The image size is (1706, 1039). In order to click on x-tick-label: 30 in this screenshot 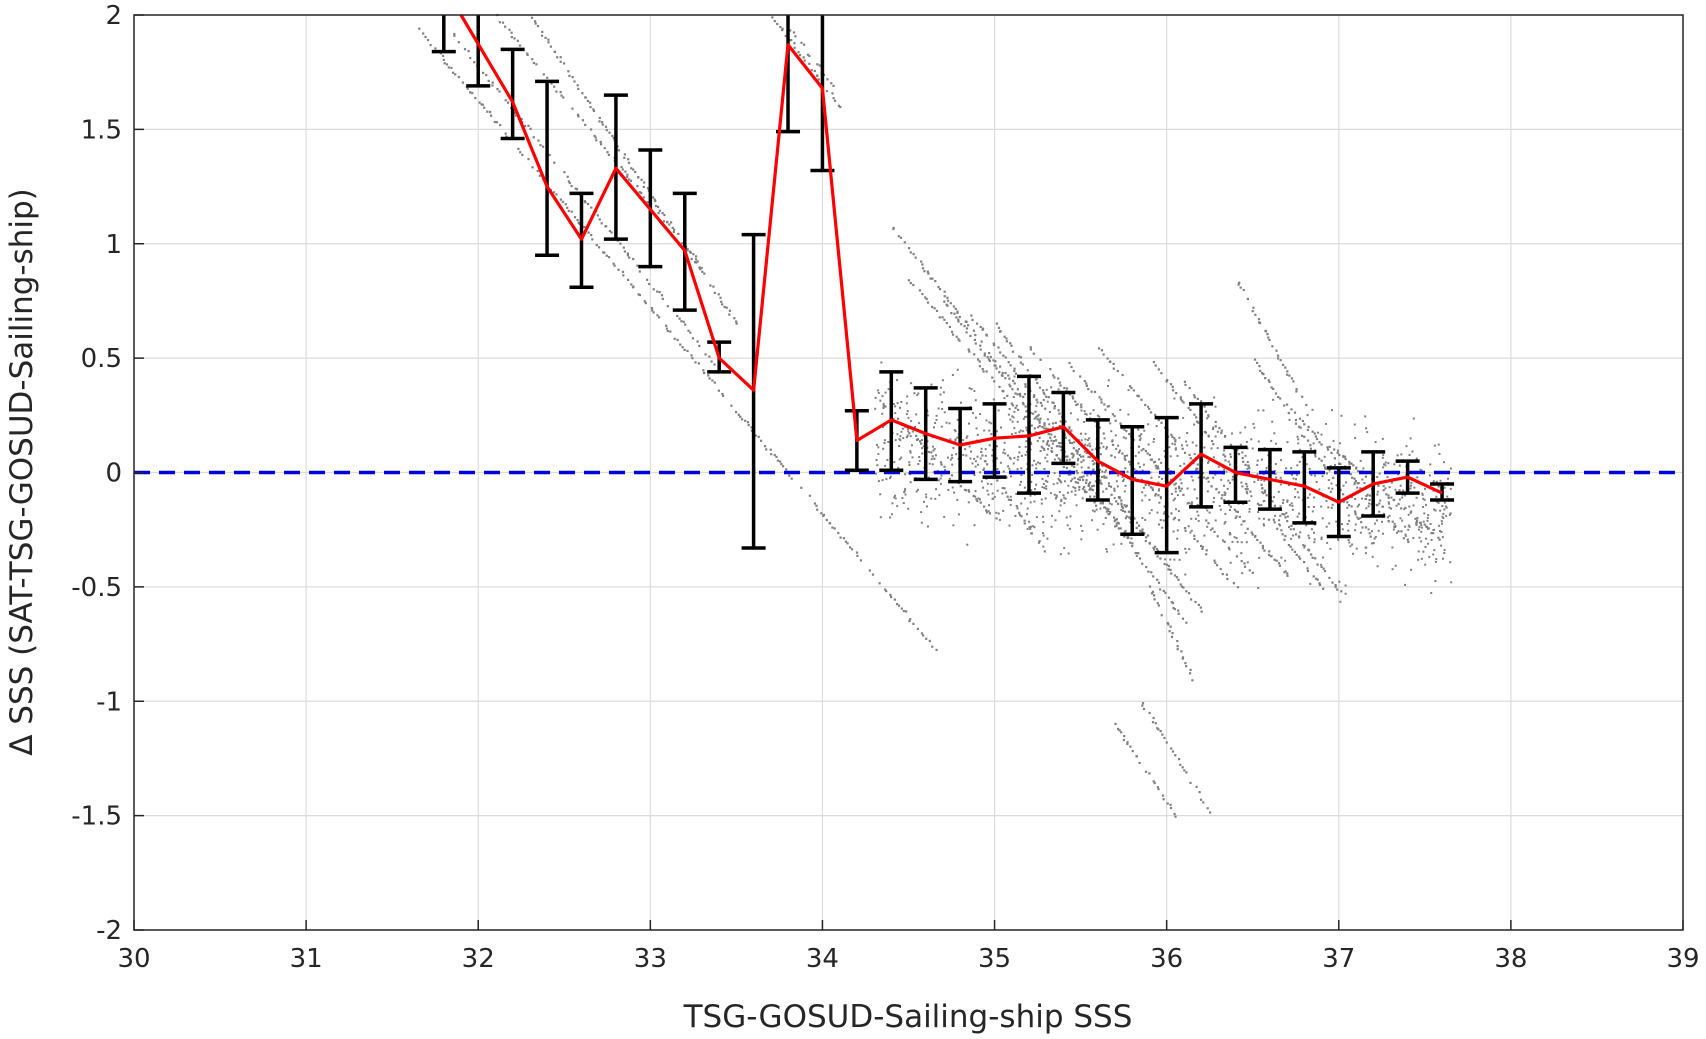, I will do `click(133, 959)`.